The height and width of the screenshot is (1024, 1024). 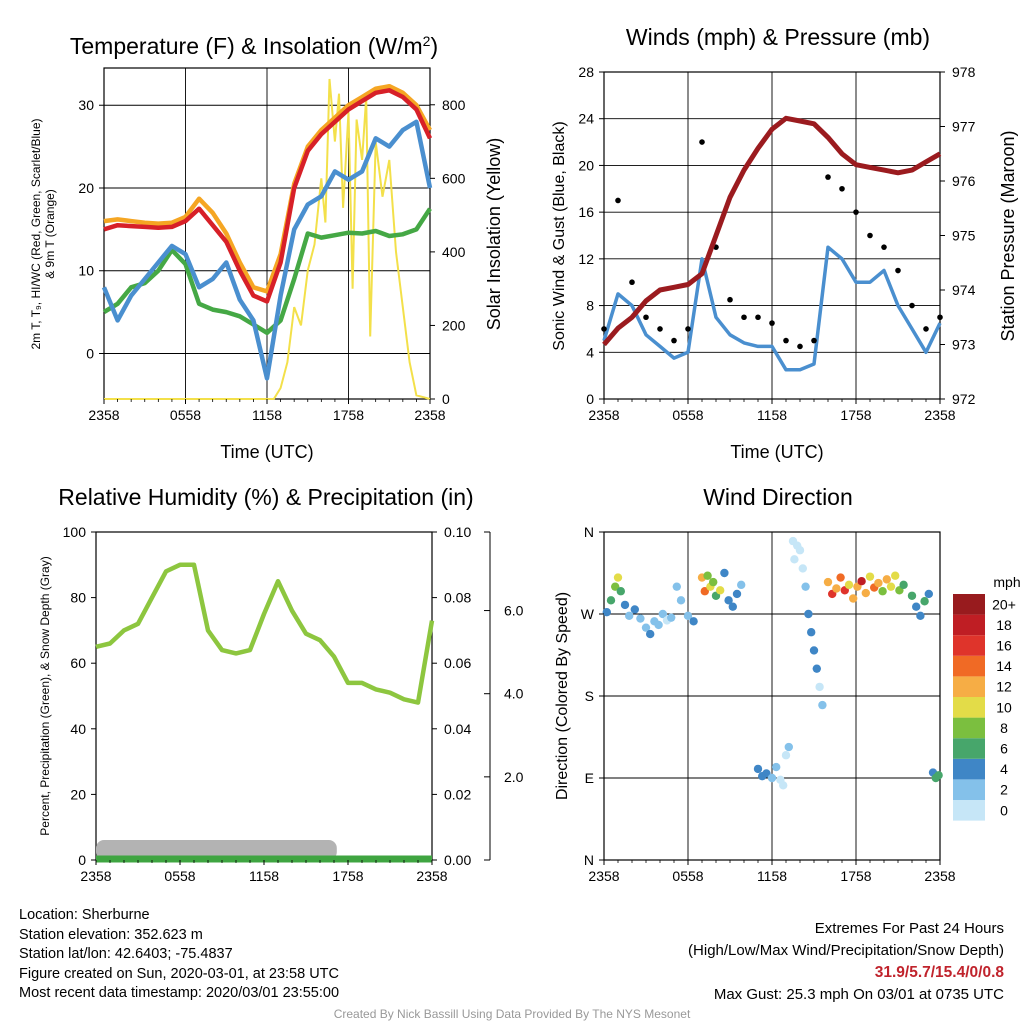 I want to click on insolation-line, so click(x=267, y=239).